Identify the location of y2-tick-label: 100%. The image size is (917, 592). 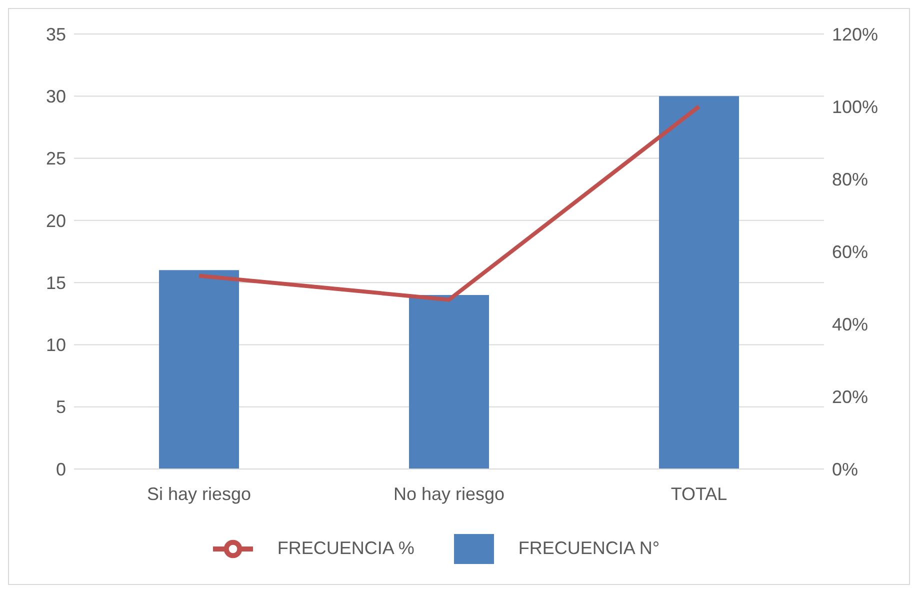
(855, 106).